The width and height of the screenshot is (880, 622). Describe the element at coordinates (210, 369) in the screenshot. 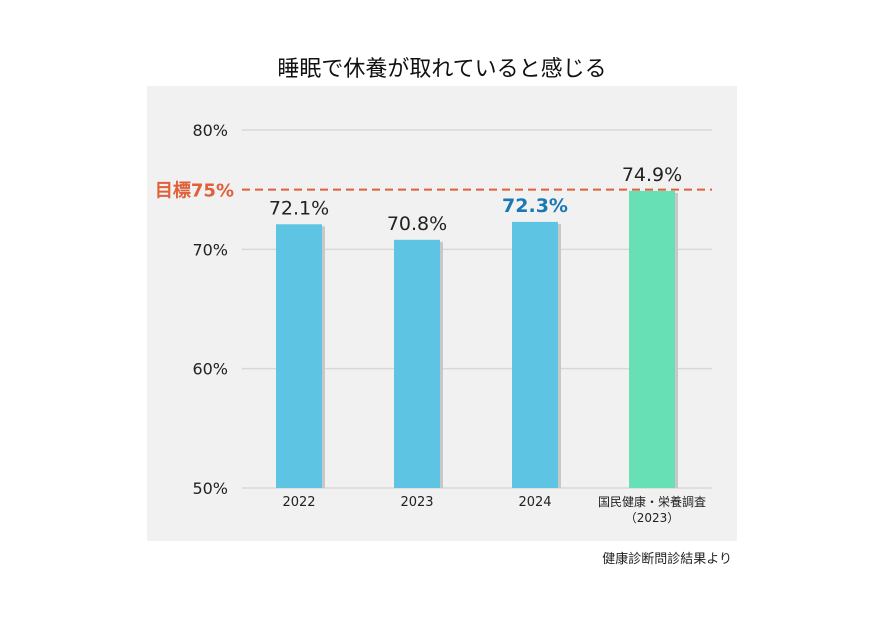

I see `y-tick-label: 60%` at that location.